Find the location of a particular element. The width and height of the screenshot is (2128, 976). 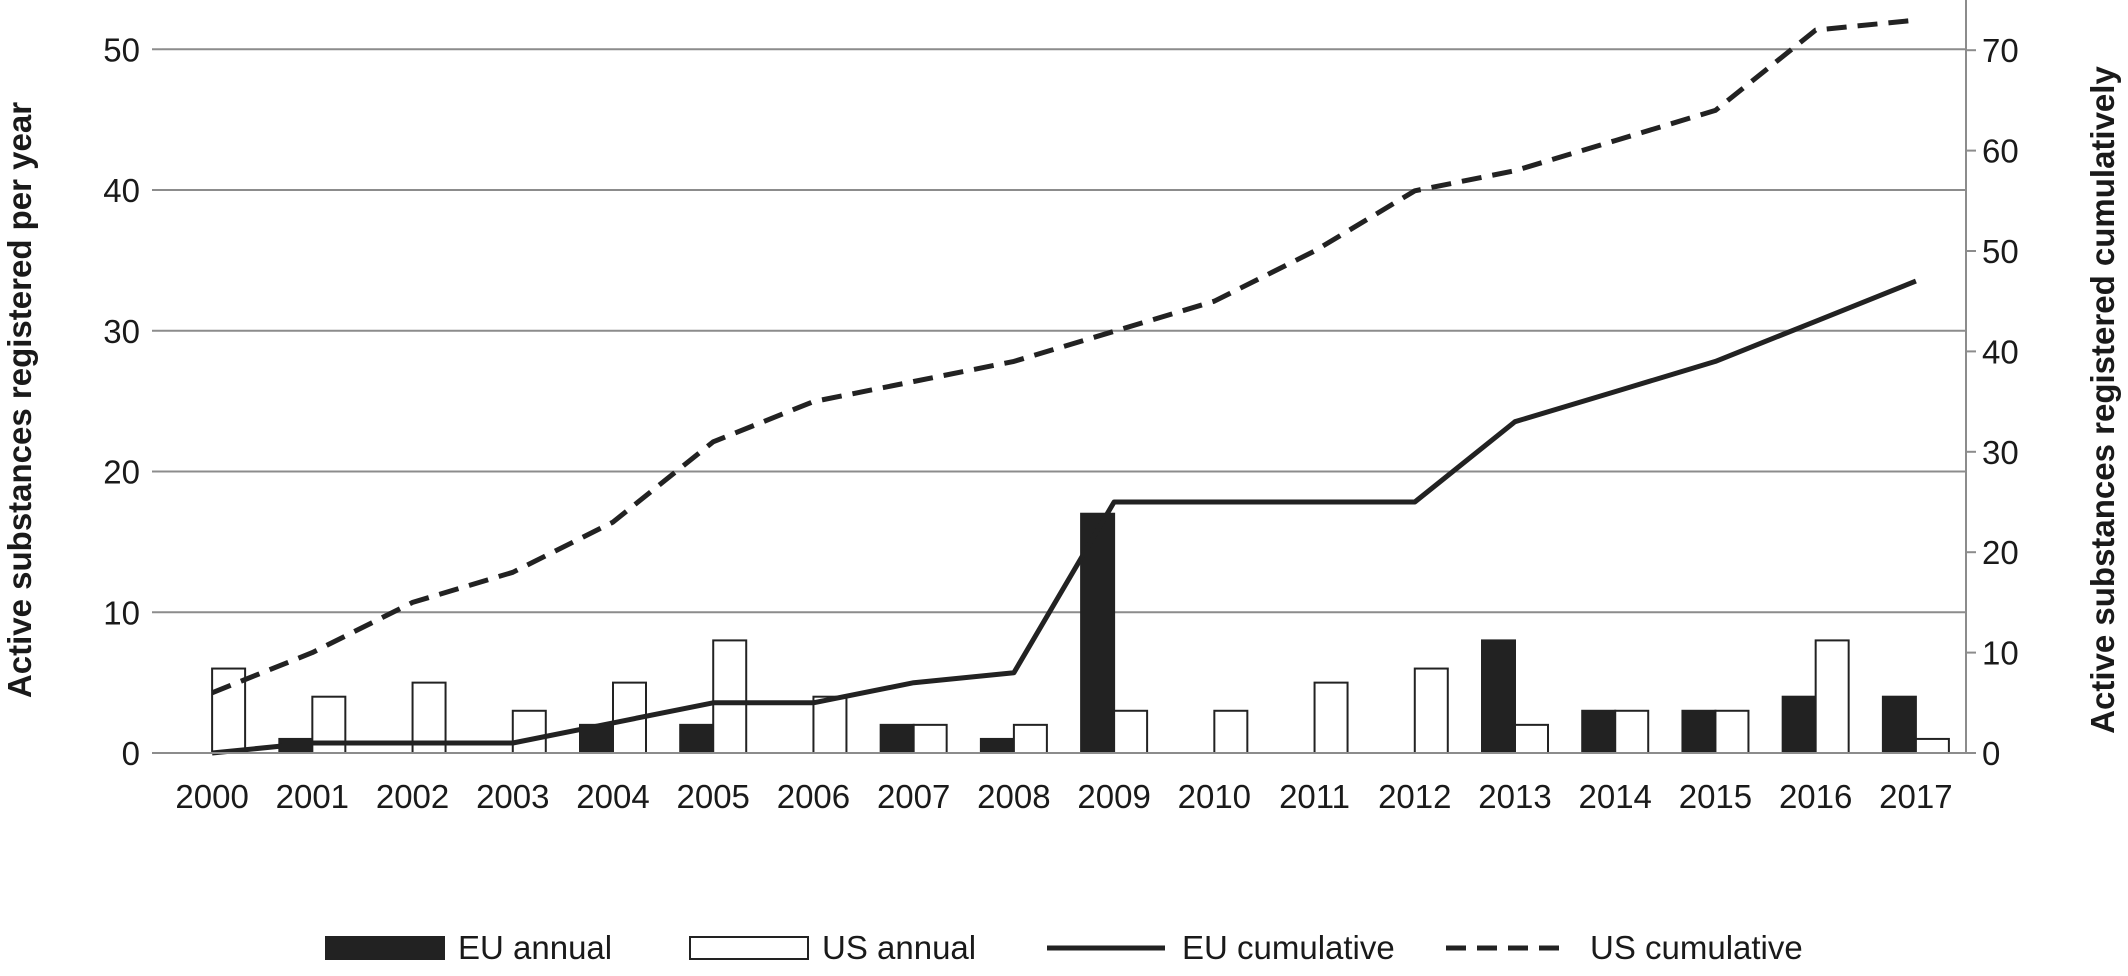

y2-tick-label: 40 is located at coordinates (2000, 351).